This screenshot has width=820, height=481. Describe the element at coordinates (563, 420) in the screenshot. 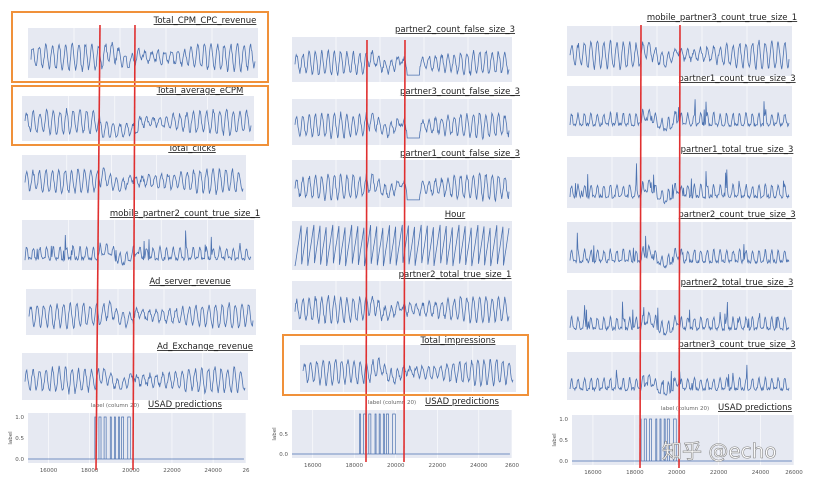

I see `y-tick-label: 1.0` at that location.